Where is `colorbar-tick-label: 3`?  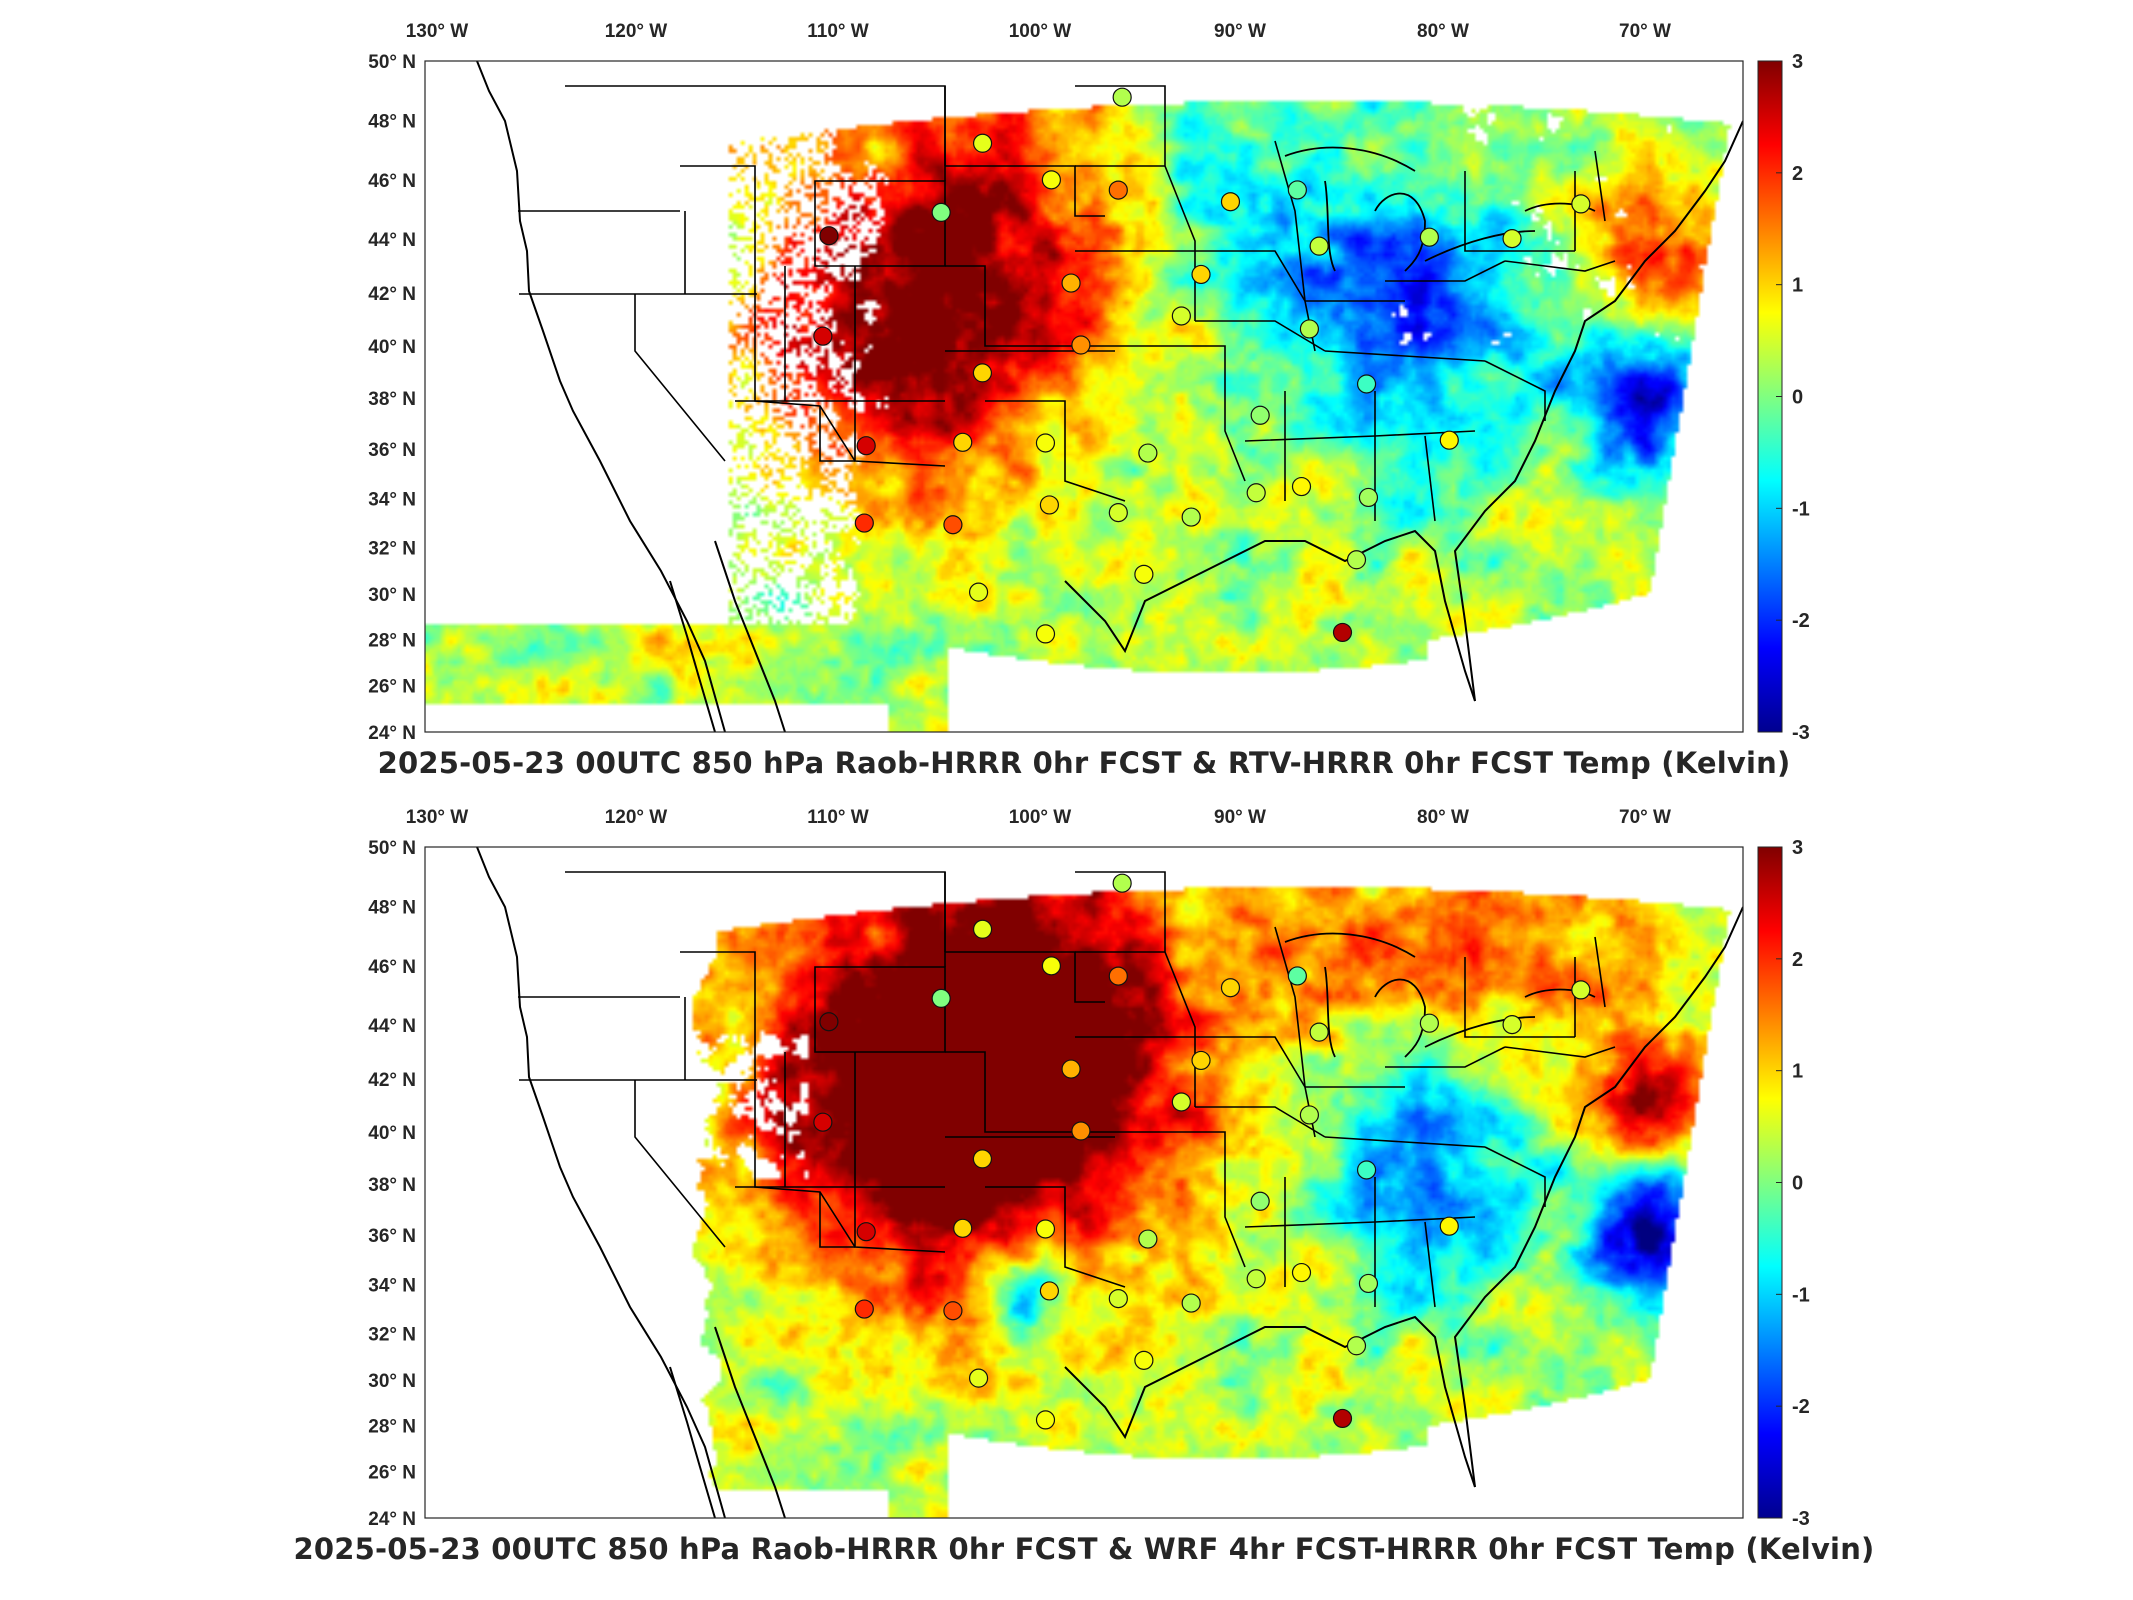 colorbar-tick-label: 3 is located at coordinates (1797, 848).